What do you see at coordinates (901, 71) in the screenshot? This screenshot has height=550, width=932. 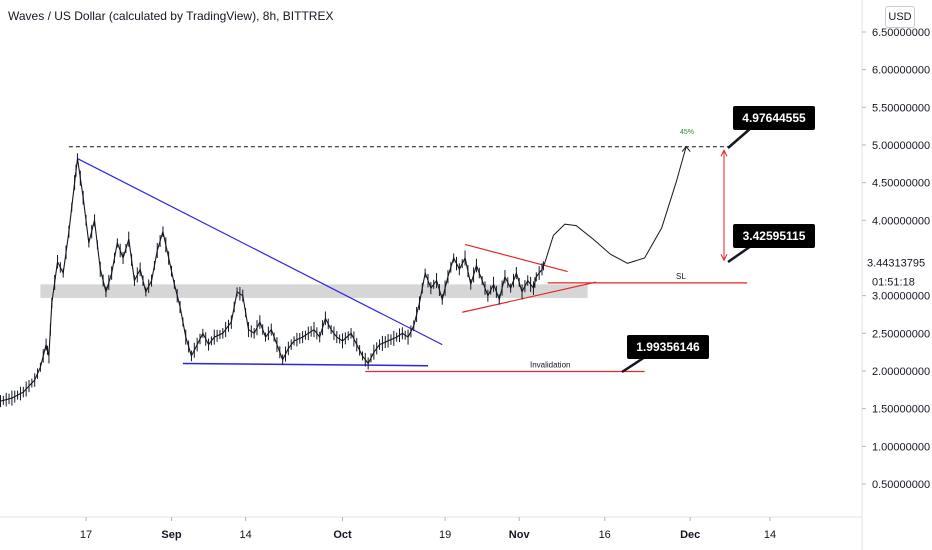 I see `price-tick-label: 6.00000000` at bounding box center [901, 71].